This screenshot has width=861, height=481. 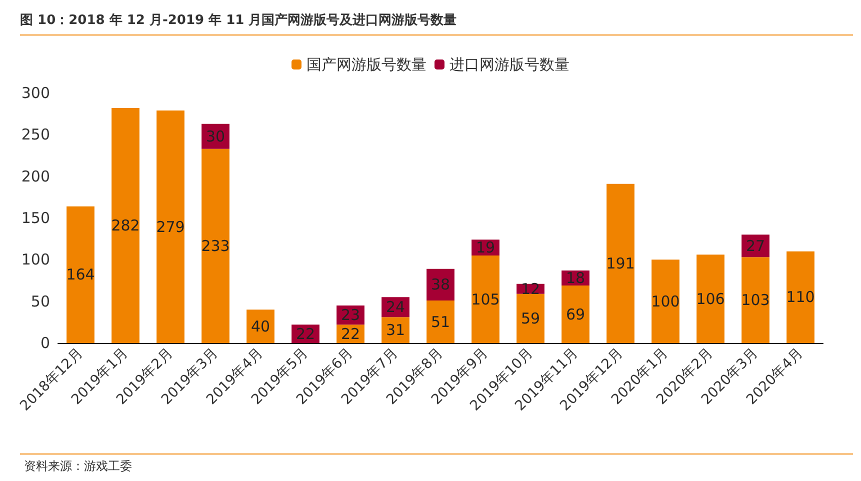 What do you see at coordinates (45, 343) in the screenshot?
I see `y-tick-label: 0` at bounding box center [45, 343].